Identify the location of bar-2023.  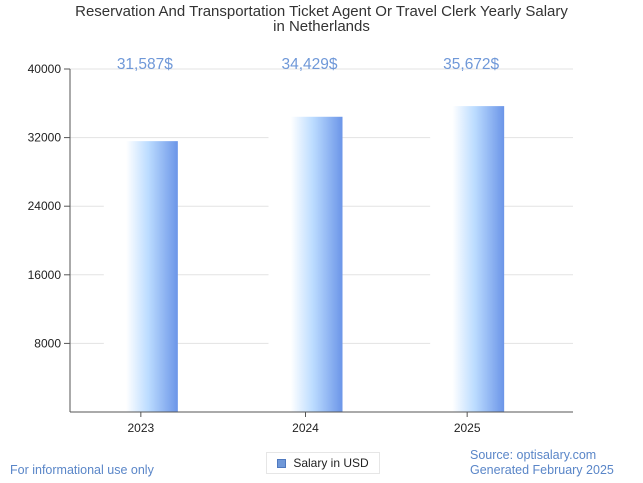
(140, 276).